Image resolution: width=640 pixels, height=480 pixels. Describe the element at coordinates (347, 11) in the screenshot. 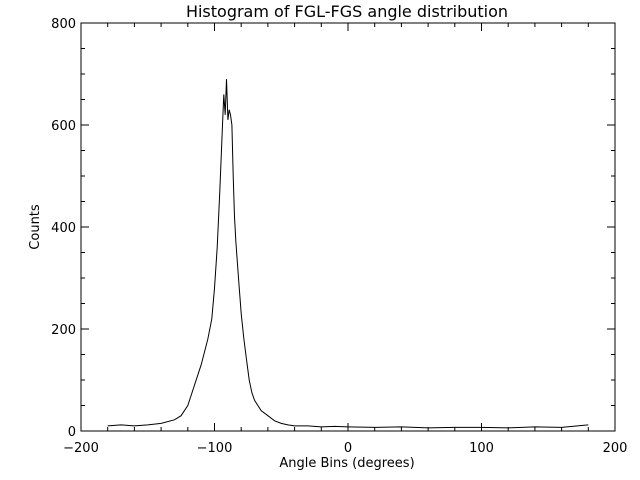

I see `chart-title: Histogram of FGL-FGS angle distribution` at that location.